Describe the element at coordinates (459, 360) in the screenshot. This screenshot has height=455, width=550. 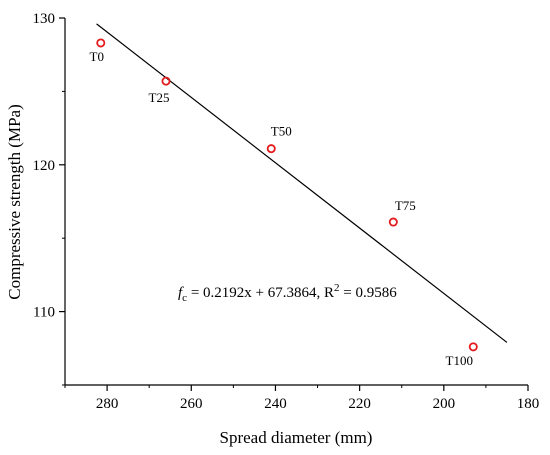
I see `point-label-t100: T100` at that location.